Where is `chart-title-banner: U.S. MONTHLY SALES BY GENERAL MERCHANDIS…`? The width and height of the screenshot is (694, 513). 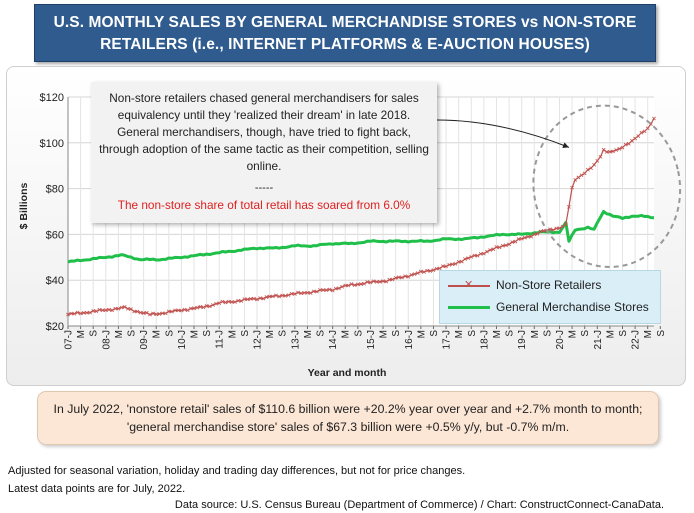
chart-title-banner: U.S. MONTHLY SALES BY GENERAL MERCHANDIS… is located at coordinates (345, 33).